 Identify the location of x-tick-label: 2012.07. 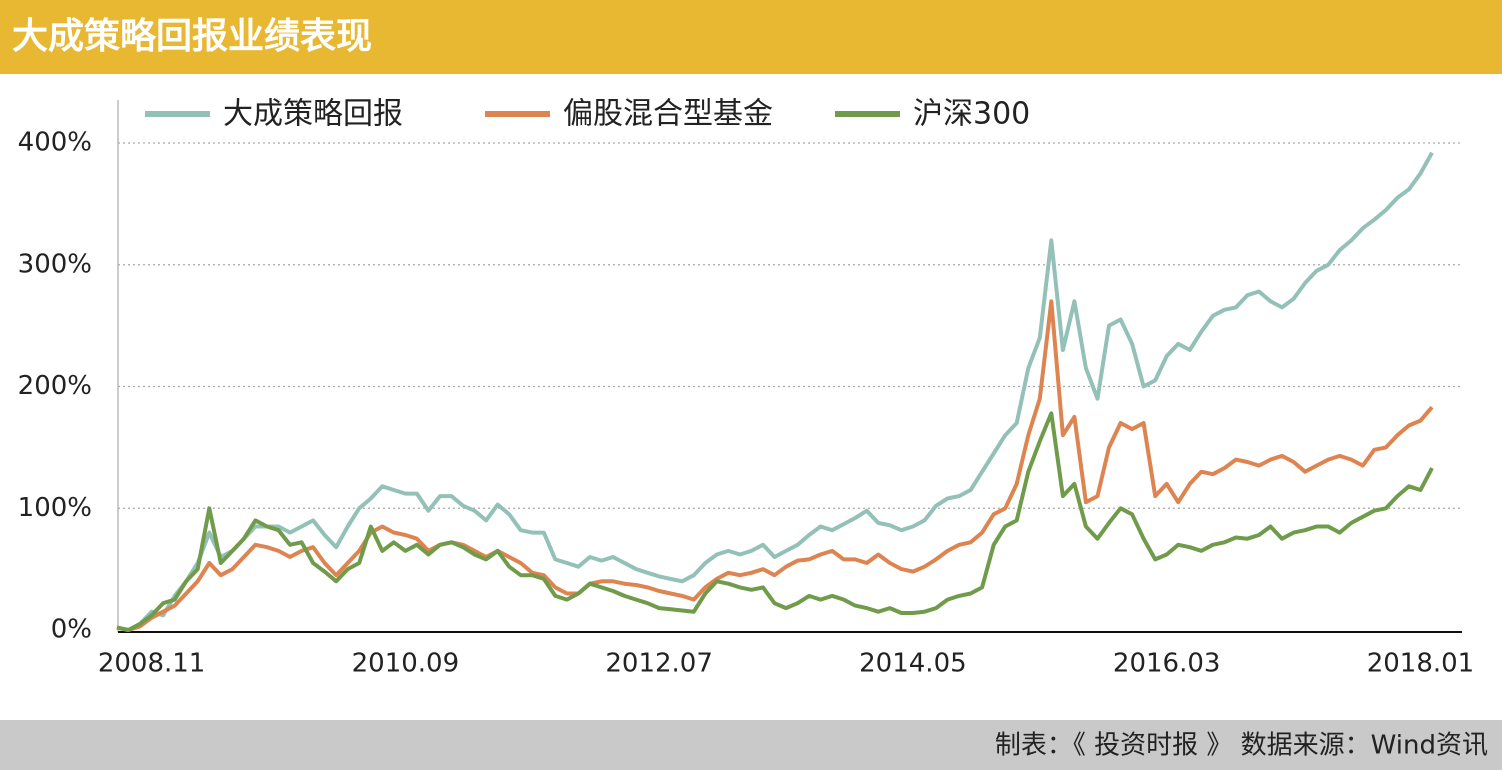
(659, 664).